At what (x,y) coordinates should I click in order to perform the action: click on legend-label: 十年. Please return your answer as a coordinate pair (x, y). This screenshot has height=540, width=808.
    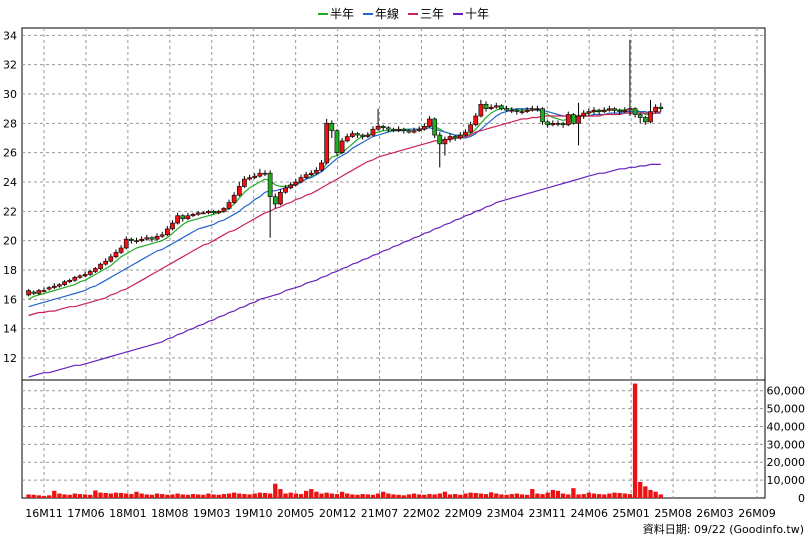
    Looking at the image, I should click on (477, 14).